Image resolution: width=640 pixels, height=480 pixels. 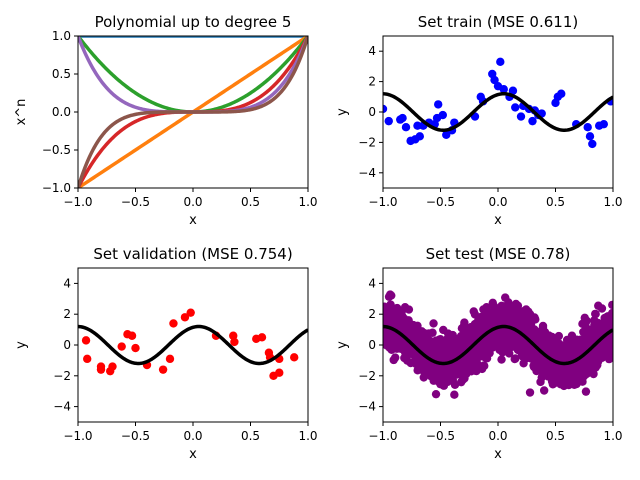 What do you see at coordinates (612, 436) in the screenshot?
I see `x-tick-label: 1.0` at bounding box center [612, 436].